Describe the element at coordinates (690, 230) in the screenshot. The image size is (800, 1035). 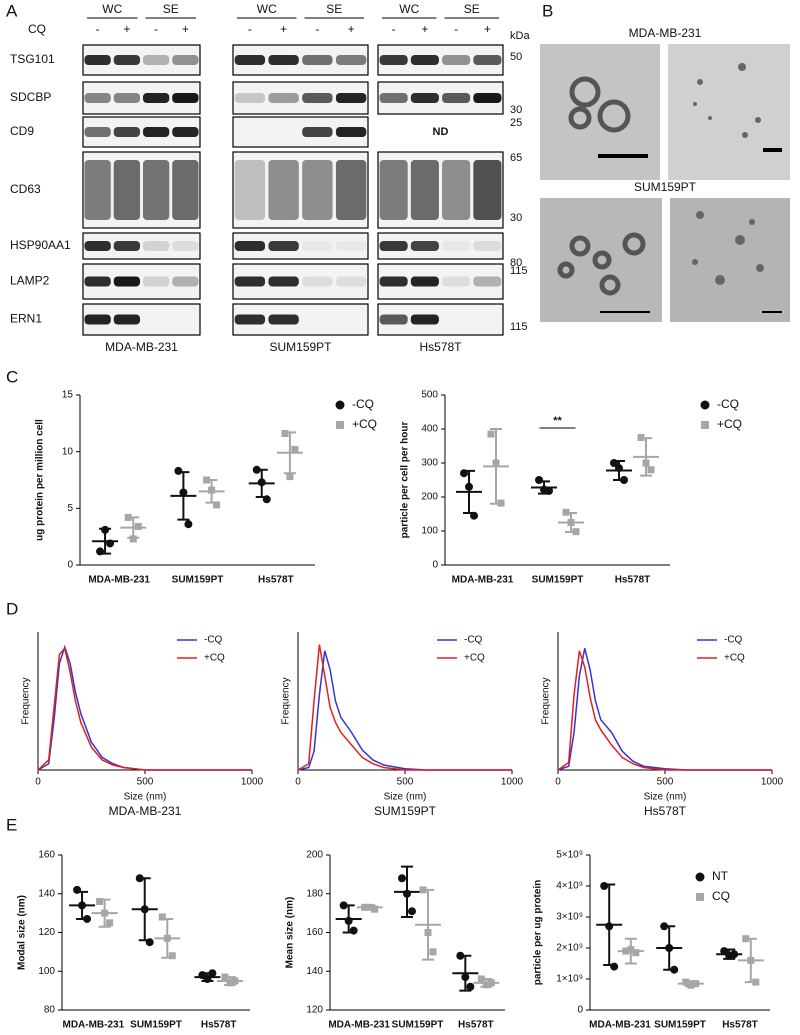
I see `scale-bars` at that location.